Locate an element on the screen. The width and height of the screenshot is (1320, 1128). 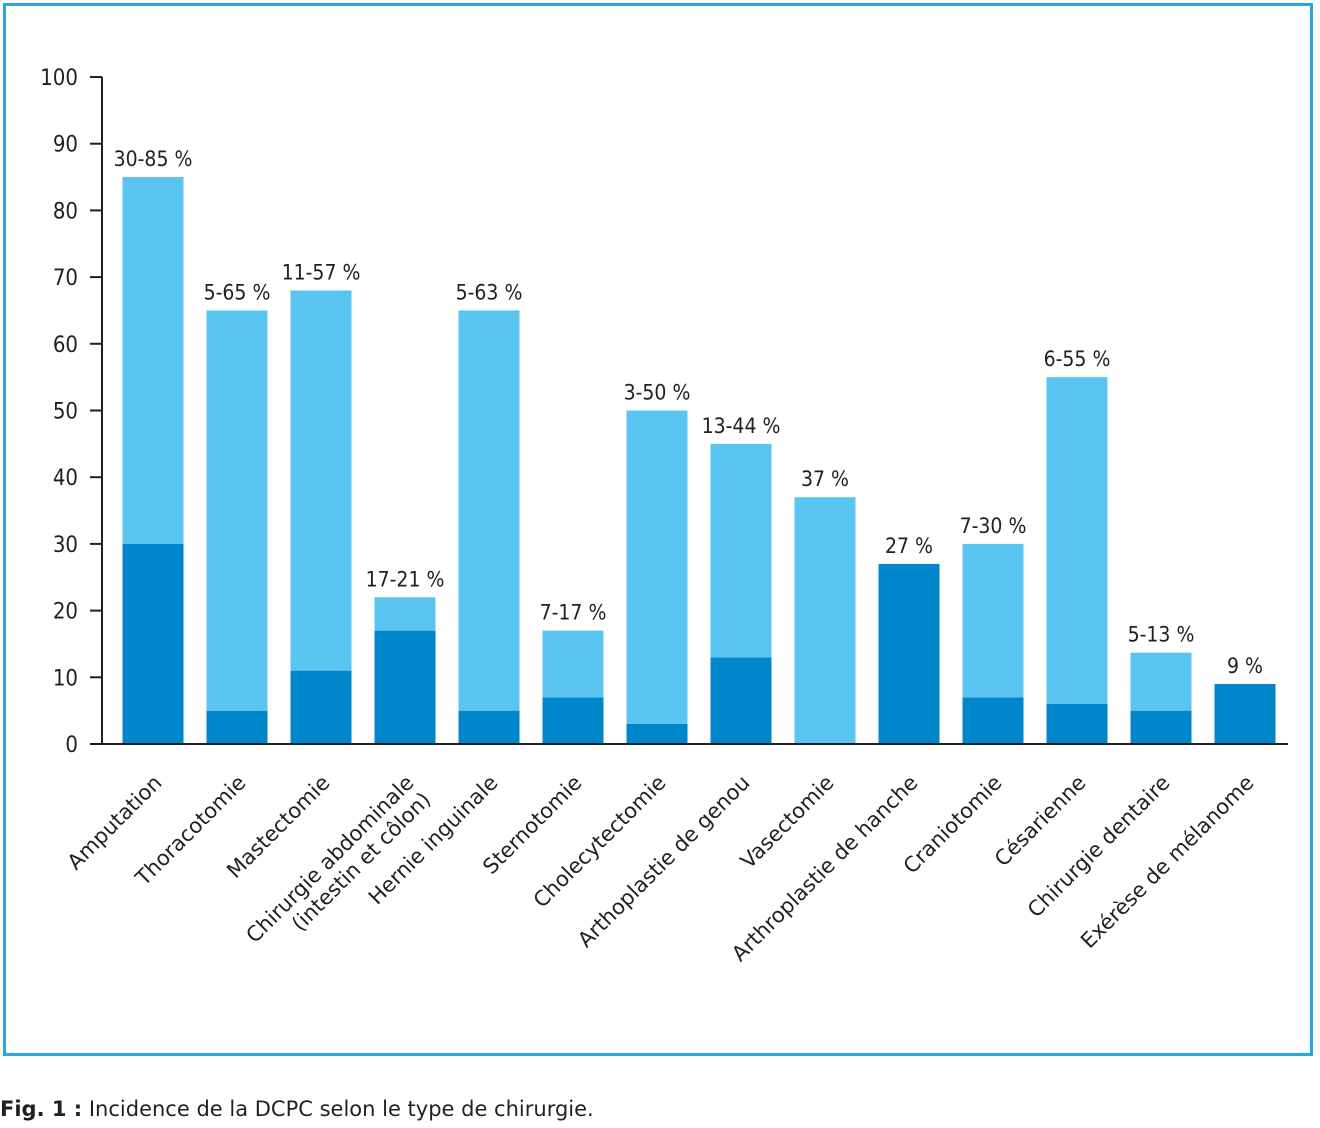
y-tick-label: 50 is located at coordinates (65, 412).